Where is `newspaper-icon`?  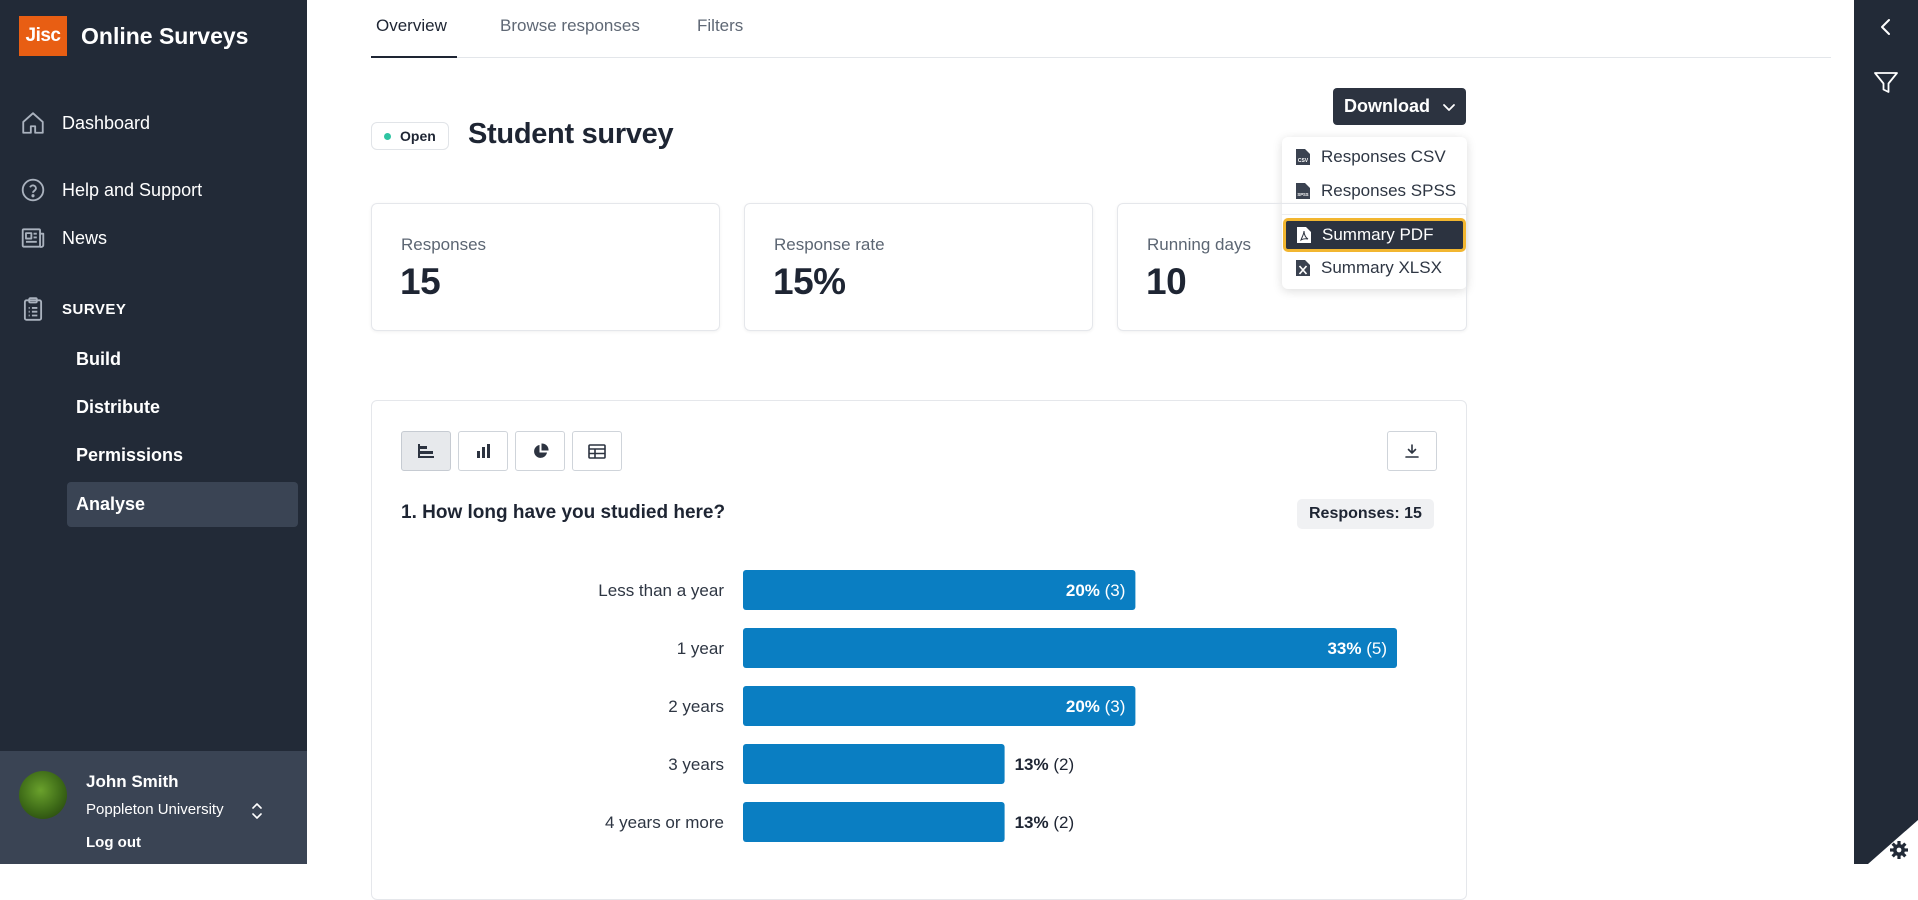 newspaper-icon is located at coordinates (33, 238).